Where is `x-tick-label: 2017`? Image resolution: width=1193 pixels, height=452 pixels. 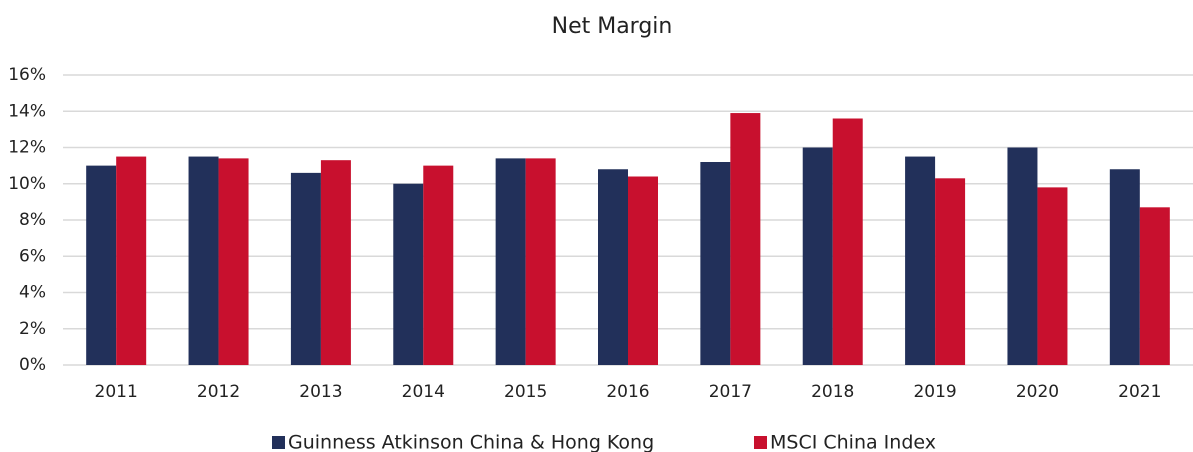
x-tick-label: 2017 is located at coordinates (730, 392).